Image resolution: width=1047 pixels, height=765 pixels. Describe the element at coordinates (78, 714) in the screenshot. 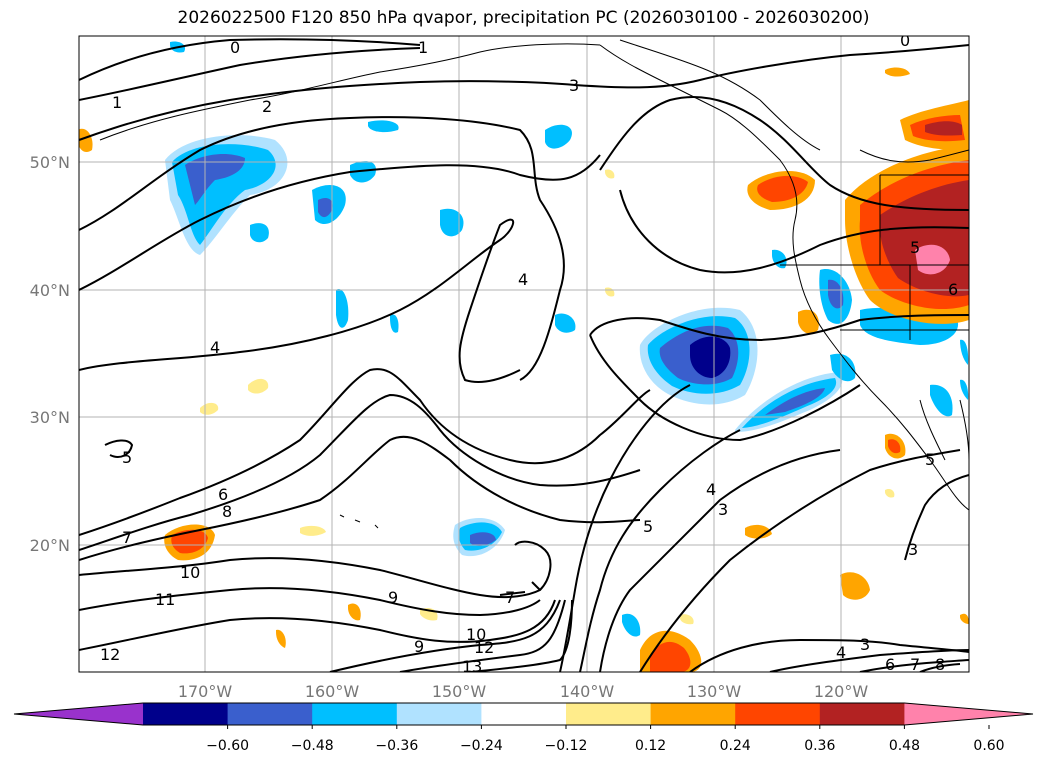

I see `colorbar-extension-low` at that location.